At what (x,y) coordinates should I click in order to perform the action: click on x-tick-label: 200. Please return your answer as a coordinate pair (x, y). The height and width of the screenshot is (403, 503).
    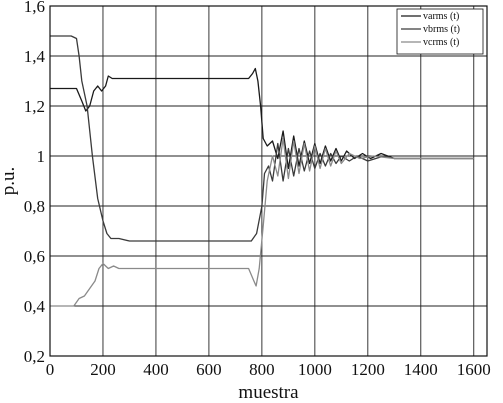
    Looking at the image, I should click on (103, 369).